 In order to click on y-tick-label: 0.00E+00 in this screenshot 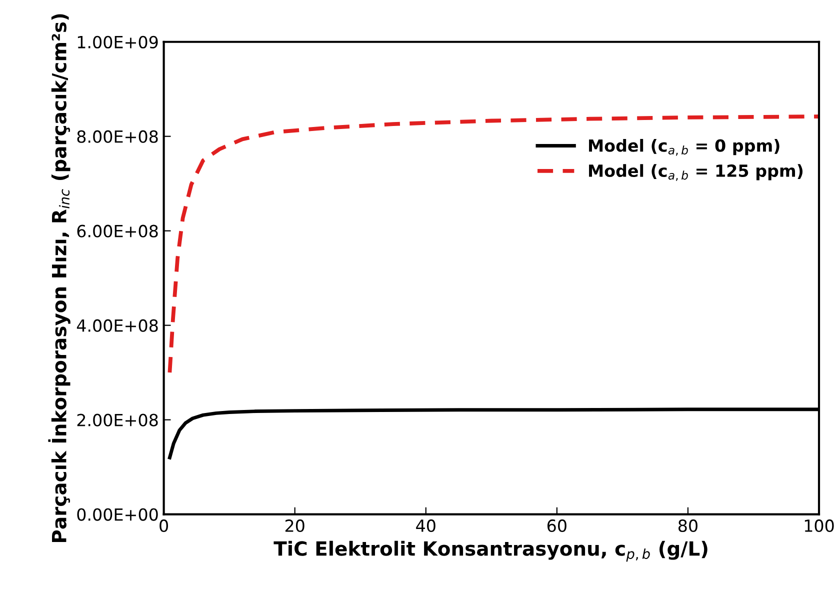, I will do `click(117, 514)`.